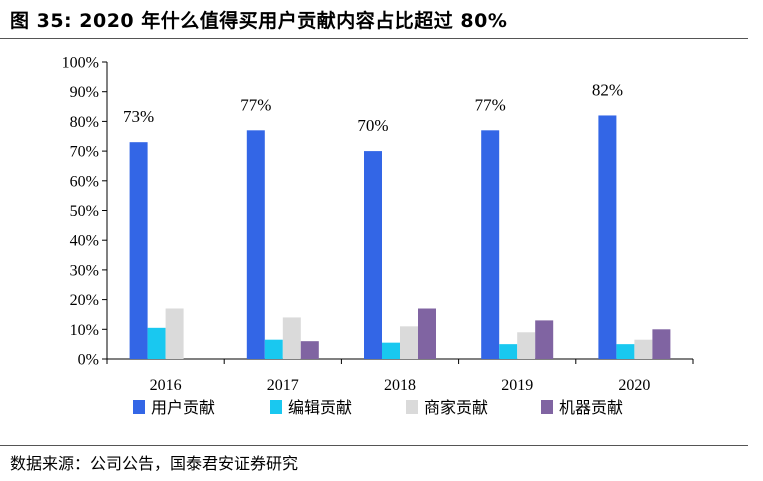  I want to click on bar-2-2018, so click(391, 350).